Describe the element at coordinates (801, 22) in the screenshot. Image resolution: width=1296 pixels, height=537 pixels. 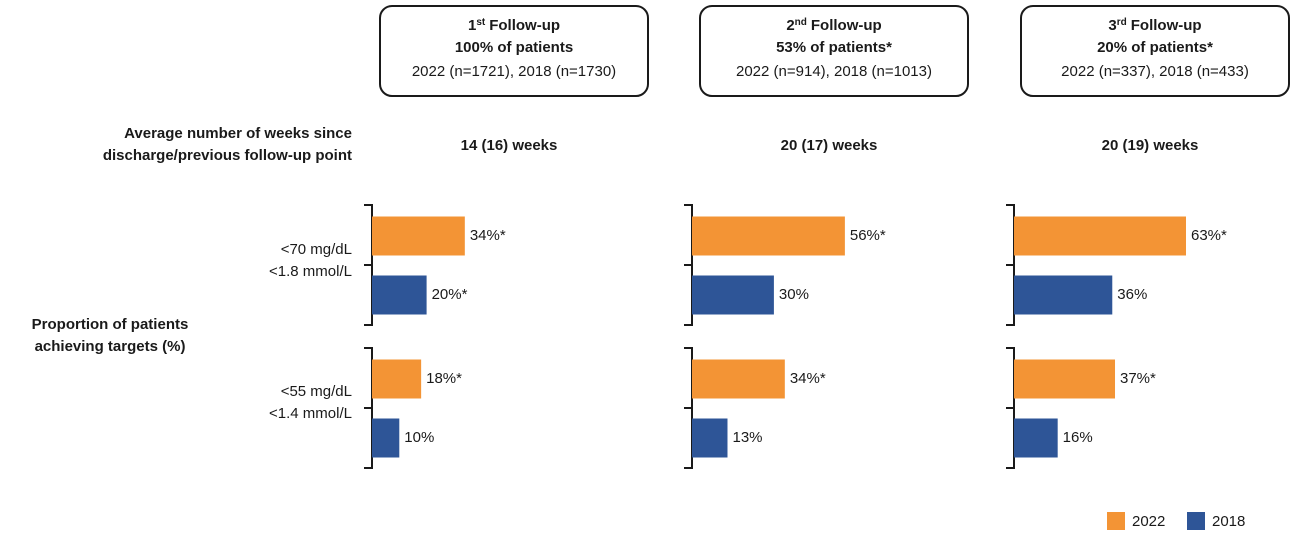
I see `ordinal-suffix: nd` at that location.